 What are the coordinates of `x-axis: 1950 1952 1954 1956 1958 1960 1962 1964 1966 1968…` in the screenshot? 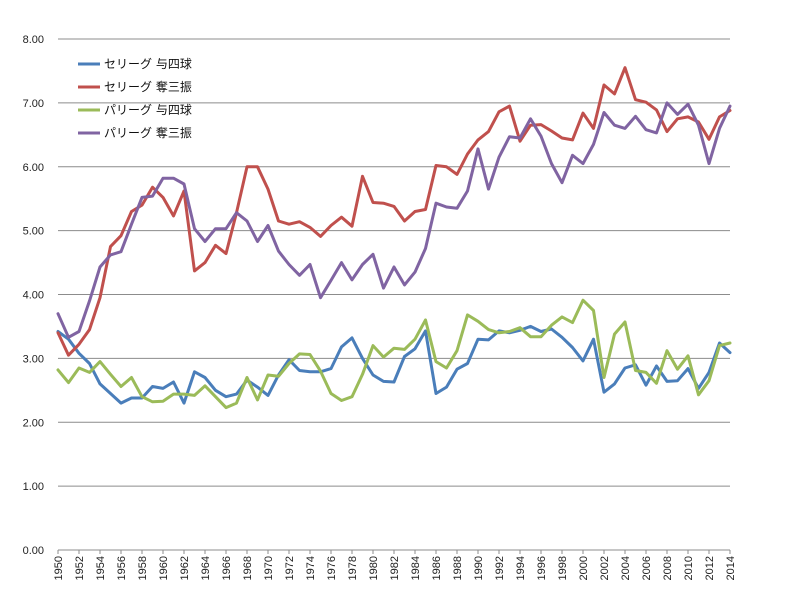 It's located at (395, 565).